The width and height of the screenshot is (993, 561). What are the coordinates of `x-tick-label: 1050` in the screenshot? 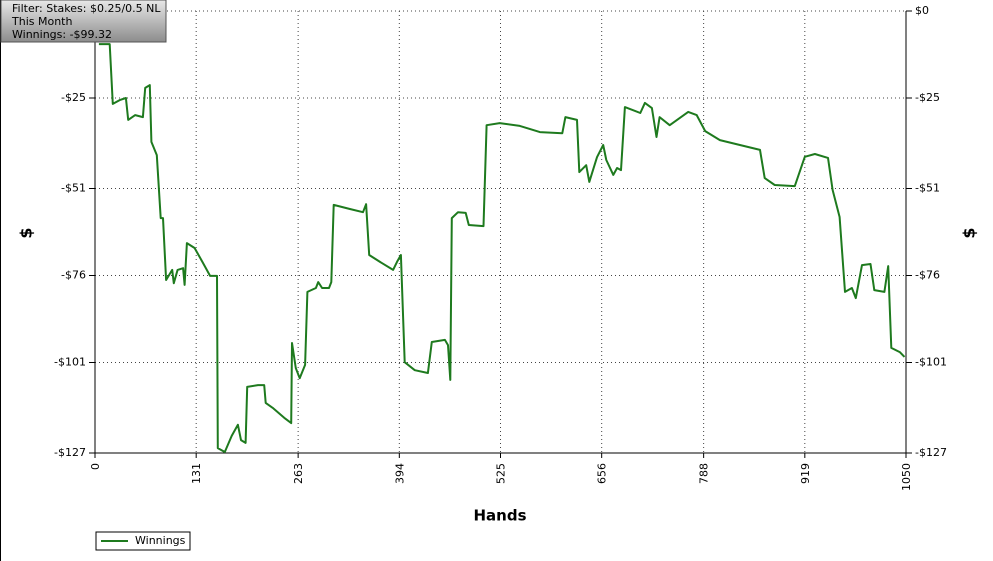 It's located at (906, 477).